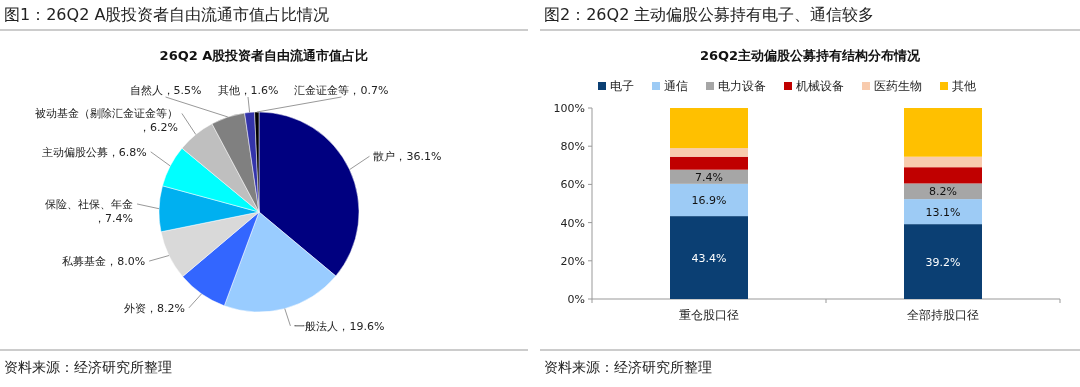  Describe the element at coordinates (384, 157) in the screenshot. I see `slice-label: 散户` at that location.